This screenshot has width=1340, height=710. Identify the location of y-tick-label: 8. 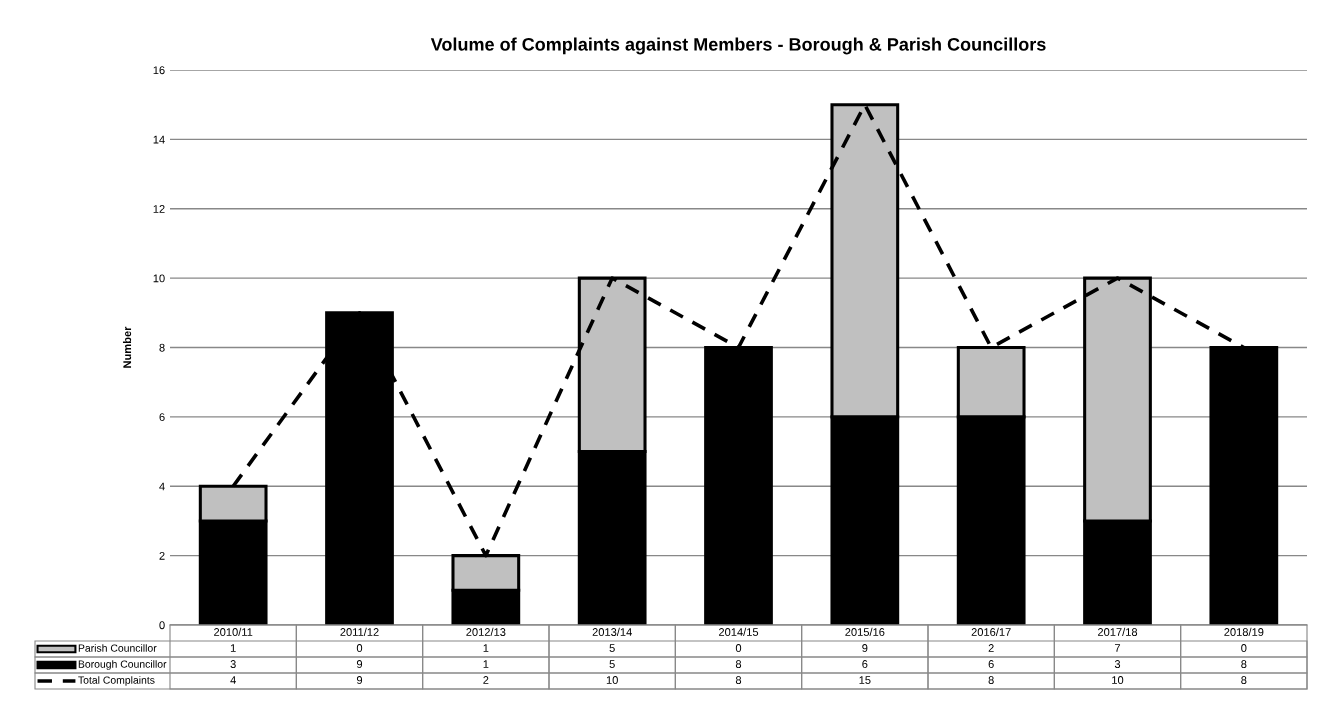
(162, 347).